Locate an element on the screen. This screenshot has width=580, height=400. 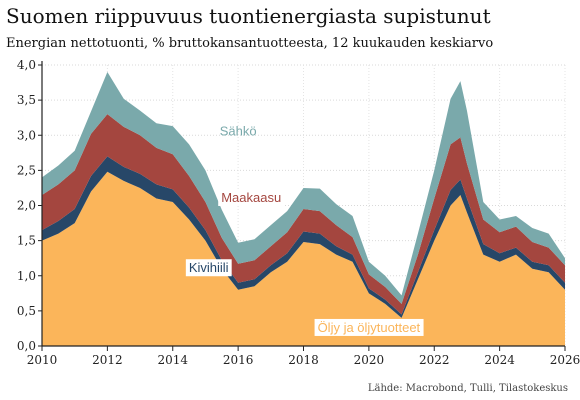
series-label-group: Sähkö is located at coordinates (238, 130).